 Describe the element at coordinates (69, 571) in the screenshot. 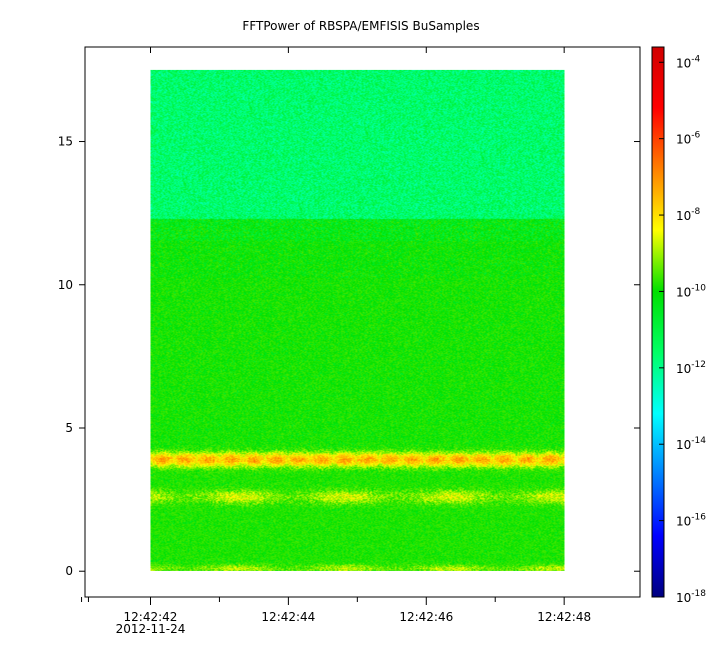

I see `y-tick-label: 0` at that location.